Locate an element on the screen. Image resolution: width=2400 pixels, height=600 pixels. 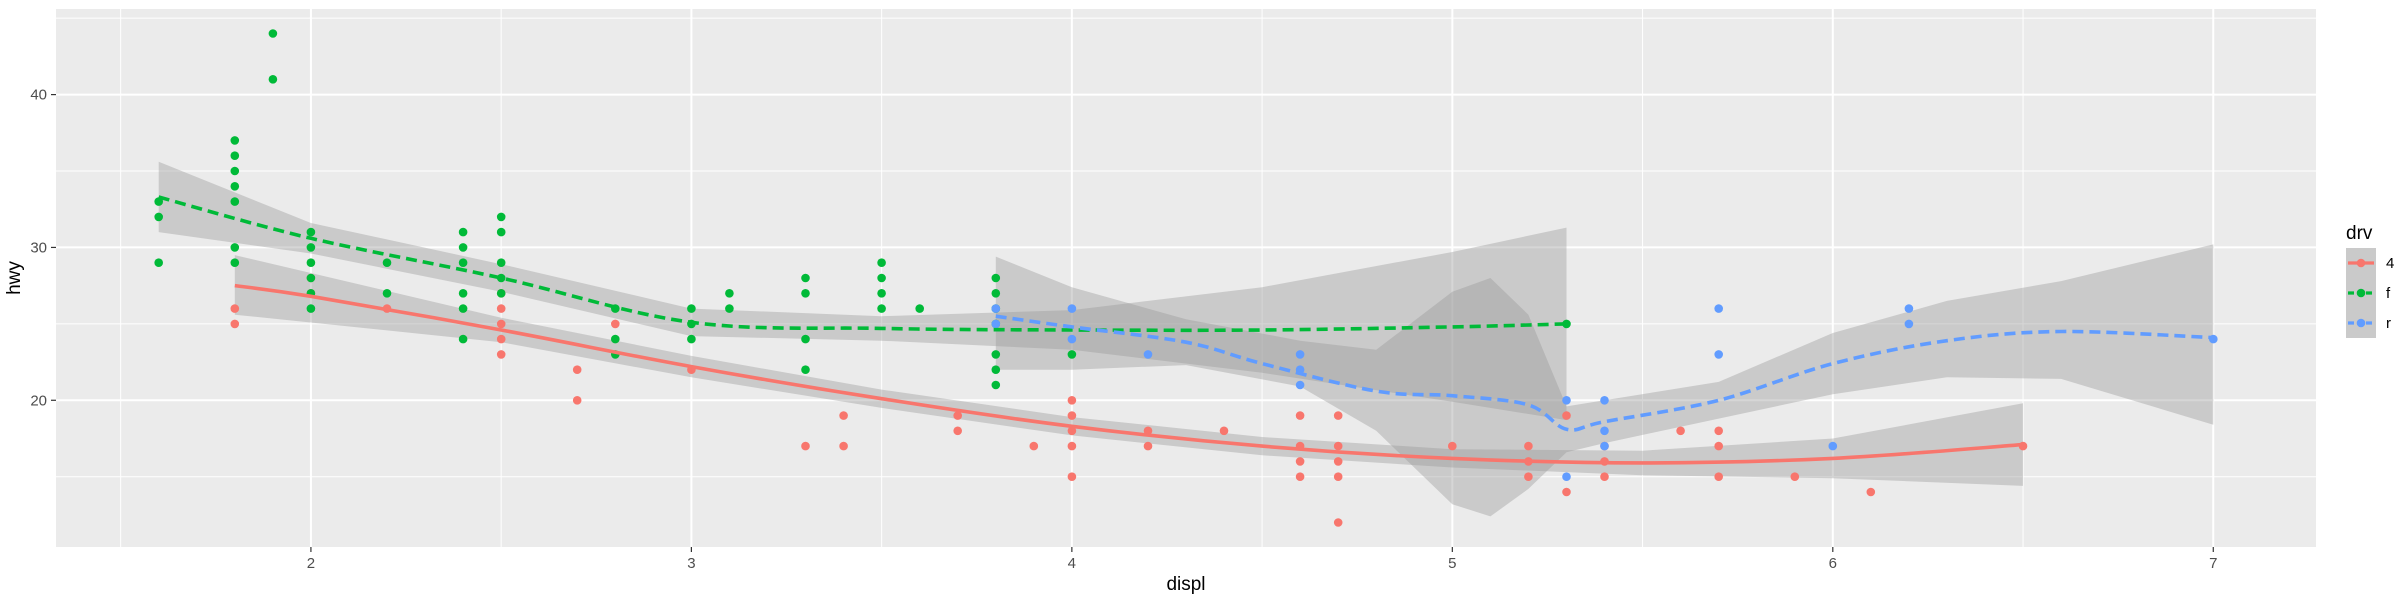
x-tick-label: 7 is located at coordinates (2213, 563).